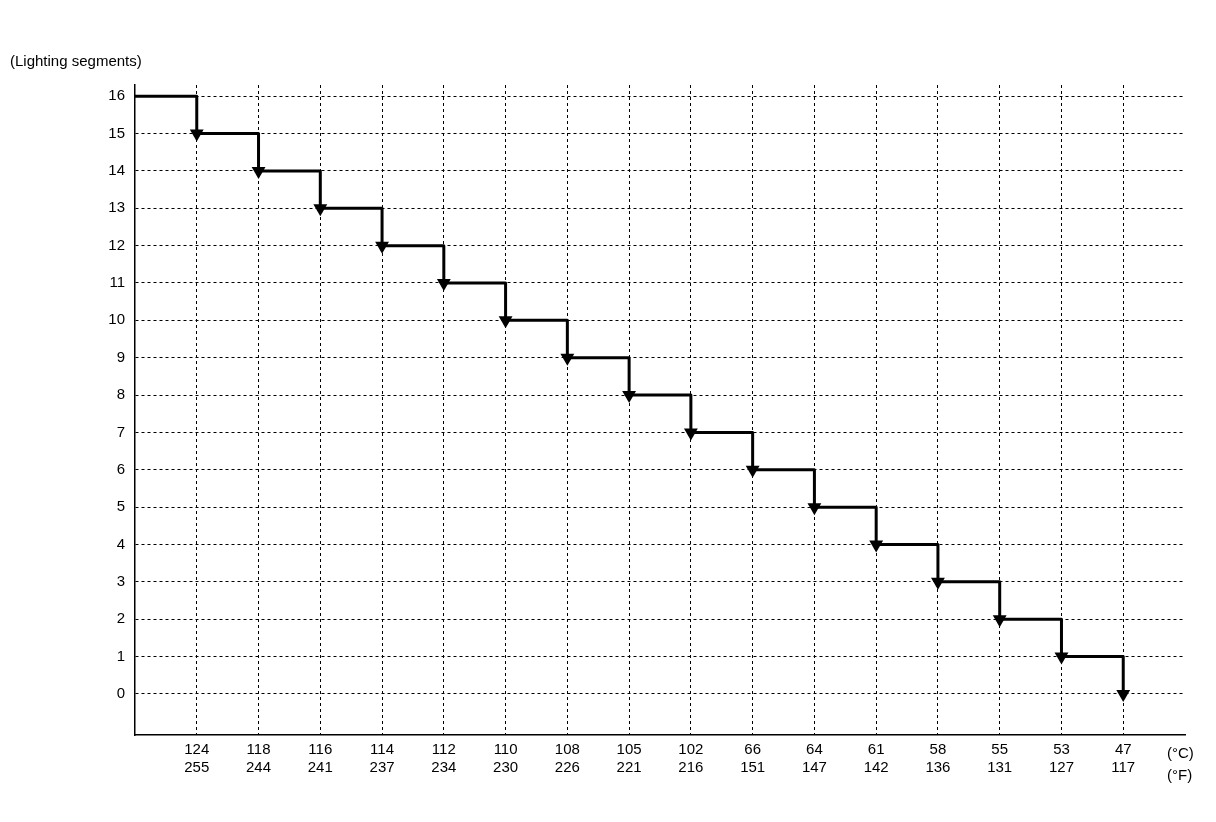 The image size is (1216, 822). What do you see at coordinates (120, 431) in the screenshot?
I see `y-tick-label: 7` at bounding box center [120, 431].